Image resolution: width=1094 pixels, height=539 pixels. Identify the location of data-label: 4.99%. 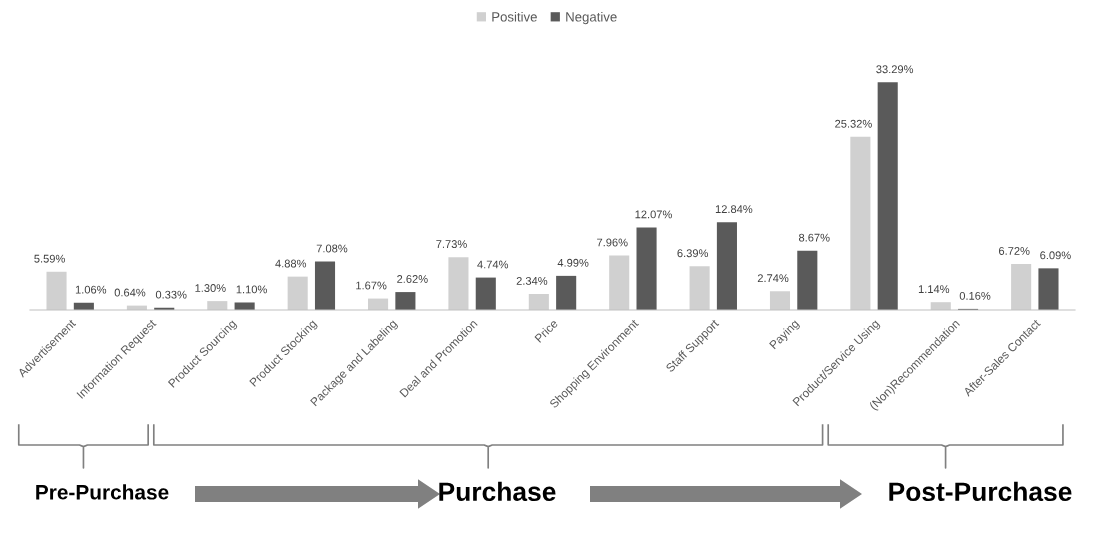
(573, 262).